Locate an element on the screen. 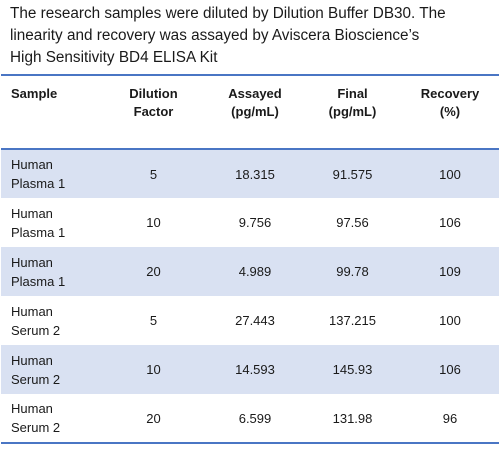 The width and height of the screenshot is (500, 449). cell-assayed: 18.315 is located at coordinates (255, 174).